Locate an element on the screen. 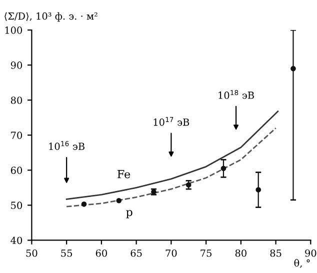 This screenshot has width=317, height=273. x-tick-label: 55 is located at coordinates (66, 253).